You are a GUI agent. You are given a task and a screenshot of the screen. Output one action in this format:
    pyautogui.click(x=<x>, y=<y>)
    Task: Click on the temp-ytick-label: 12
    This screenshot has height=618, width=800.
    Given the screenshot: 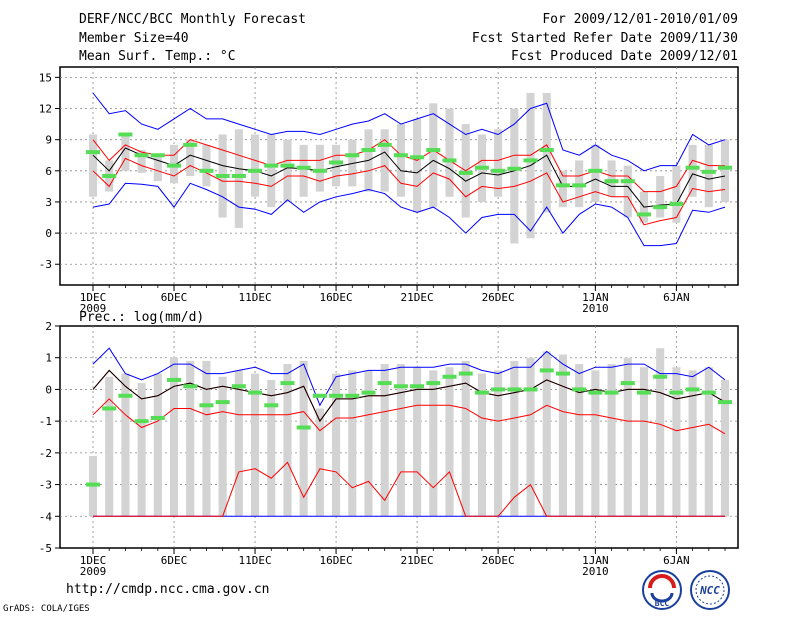 What is the action you would take?
    pyautogui.click(x=45, y=109)
    